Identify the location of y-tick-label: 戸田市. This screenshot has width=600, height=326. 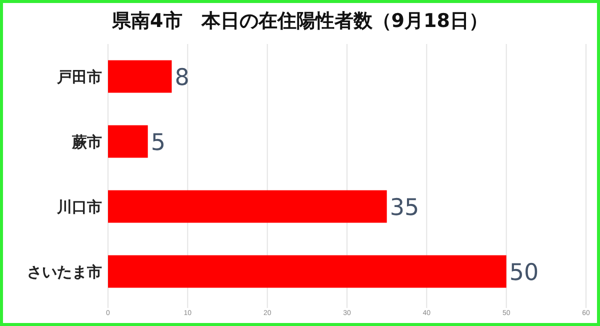
(79, 77).